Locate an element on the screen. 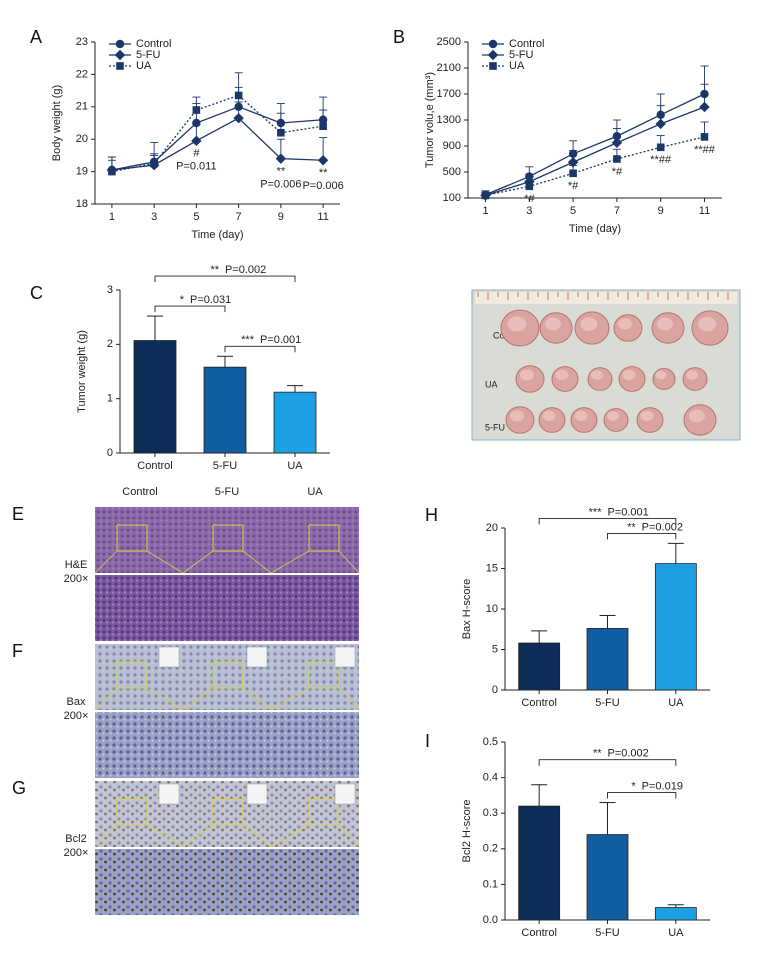  x-tick-label: 11 is located at coordinates (322, 217).